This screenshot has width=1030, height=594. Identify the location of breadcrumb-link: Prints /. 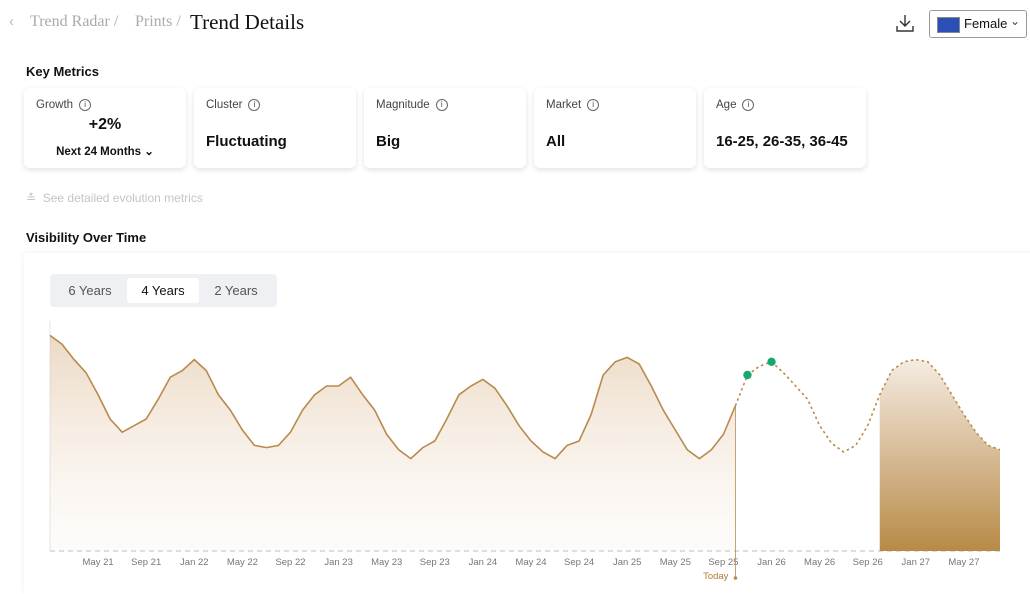
(158, 21).